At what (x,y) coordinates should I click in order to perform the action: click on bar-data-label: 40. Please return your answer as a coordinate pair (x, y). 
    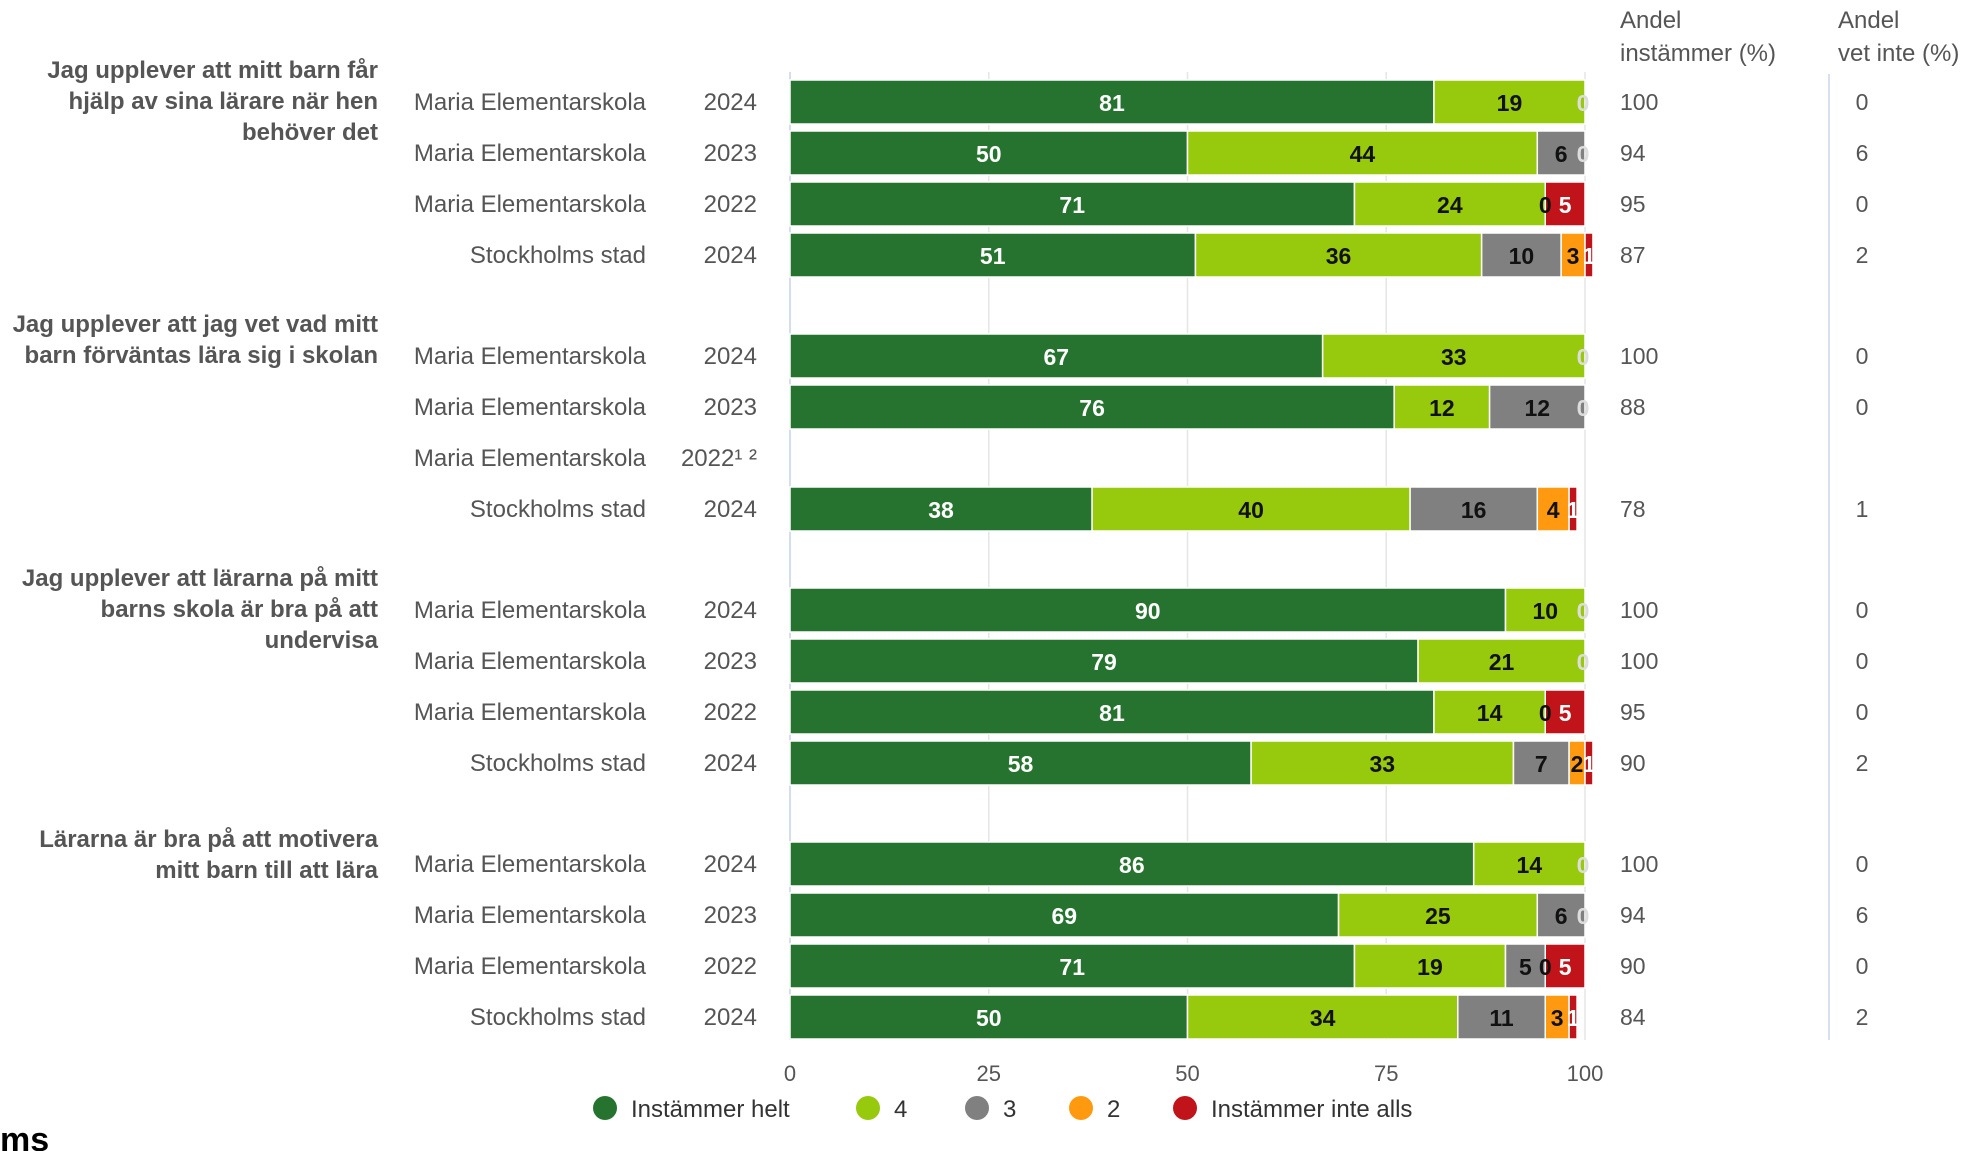
    Looking at the image, I should click on (1251, 510).